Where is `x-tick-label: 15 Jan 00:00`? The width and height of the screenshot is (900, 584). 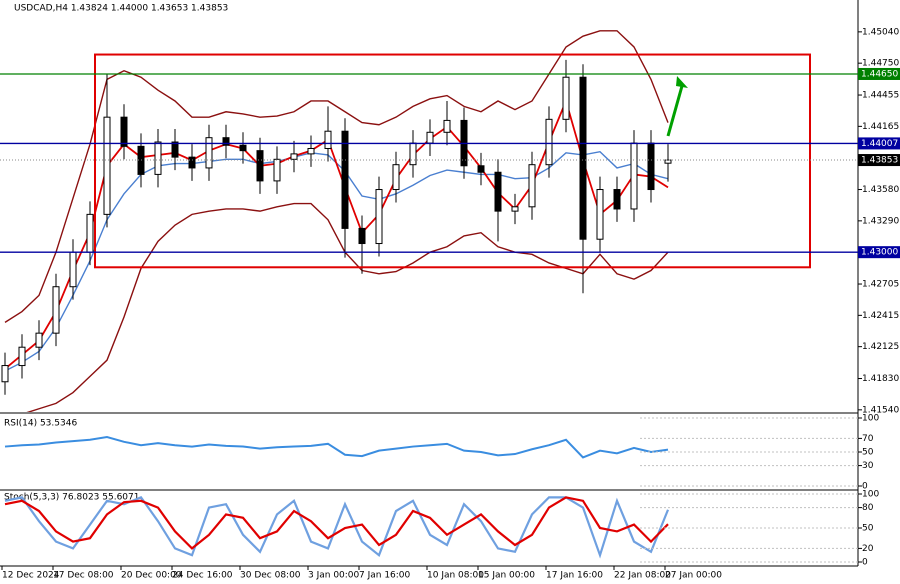 x-tick-label: 15 Jan 00:00 is located at coordinates (506, 576).